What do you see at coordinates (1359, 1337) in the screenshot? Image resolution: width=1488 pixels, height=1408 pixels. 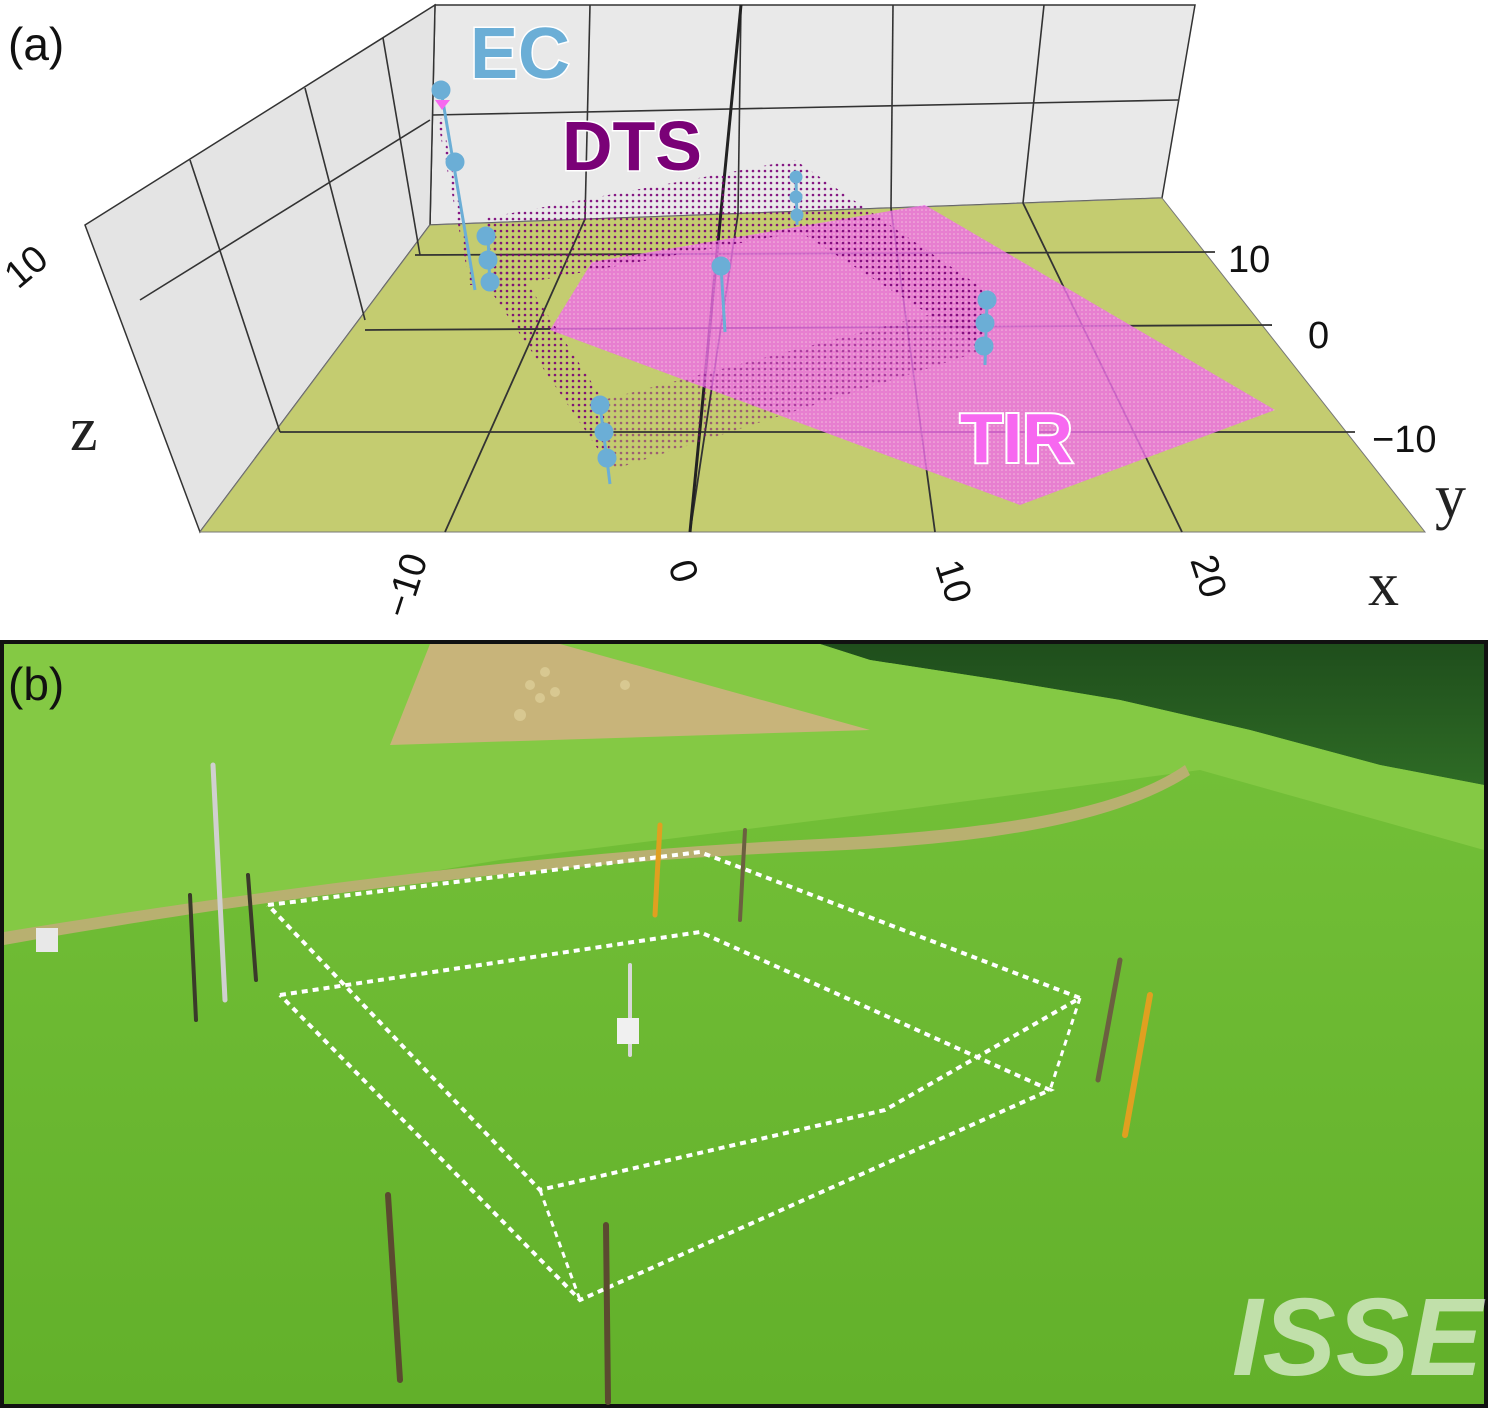 I see `isse-logo: ISSE` at bounding box center [1359, 1337].